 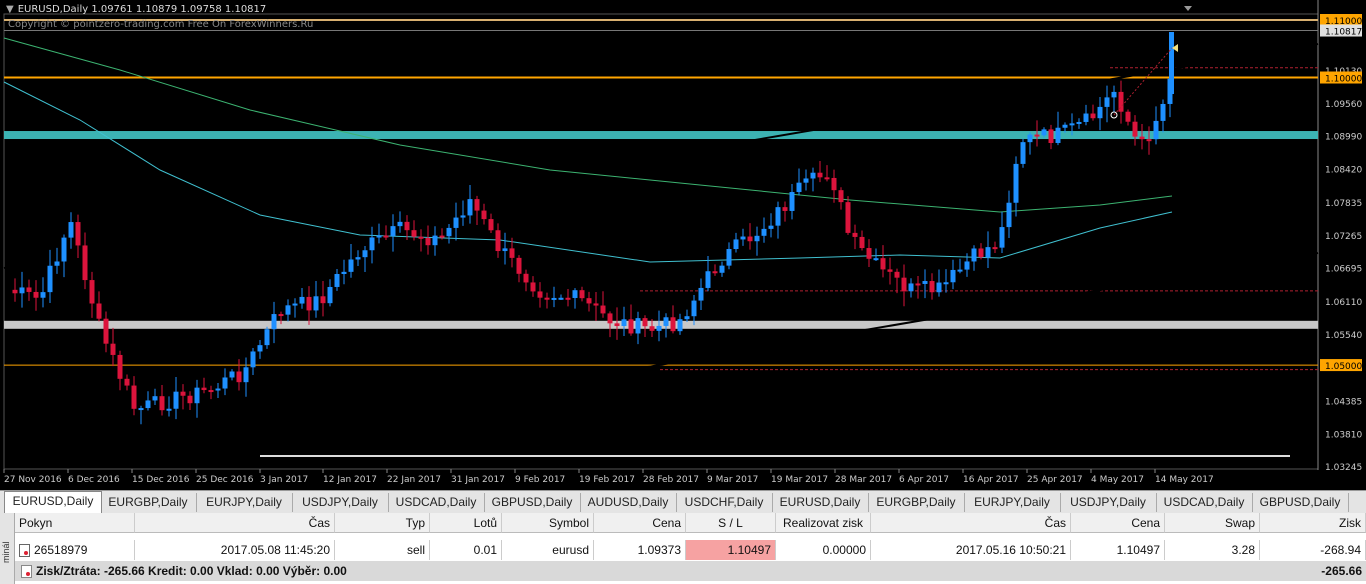 What do you see at coordinates (75, 550) in the screenshot?
I see `order-pokyn-cell: 26518979` at bounding box center [75, 550].